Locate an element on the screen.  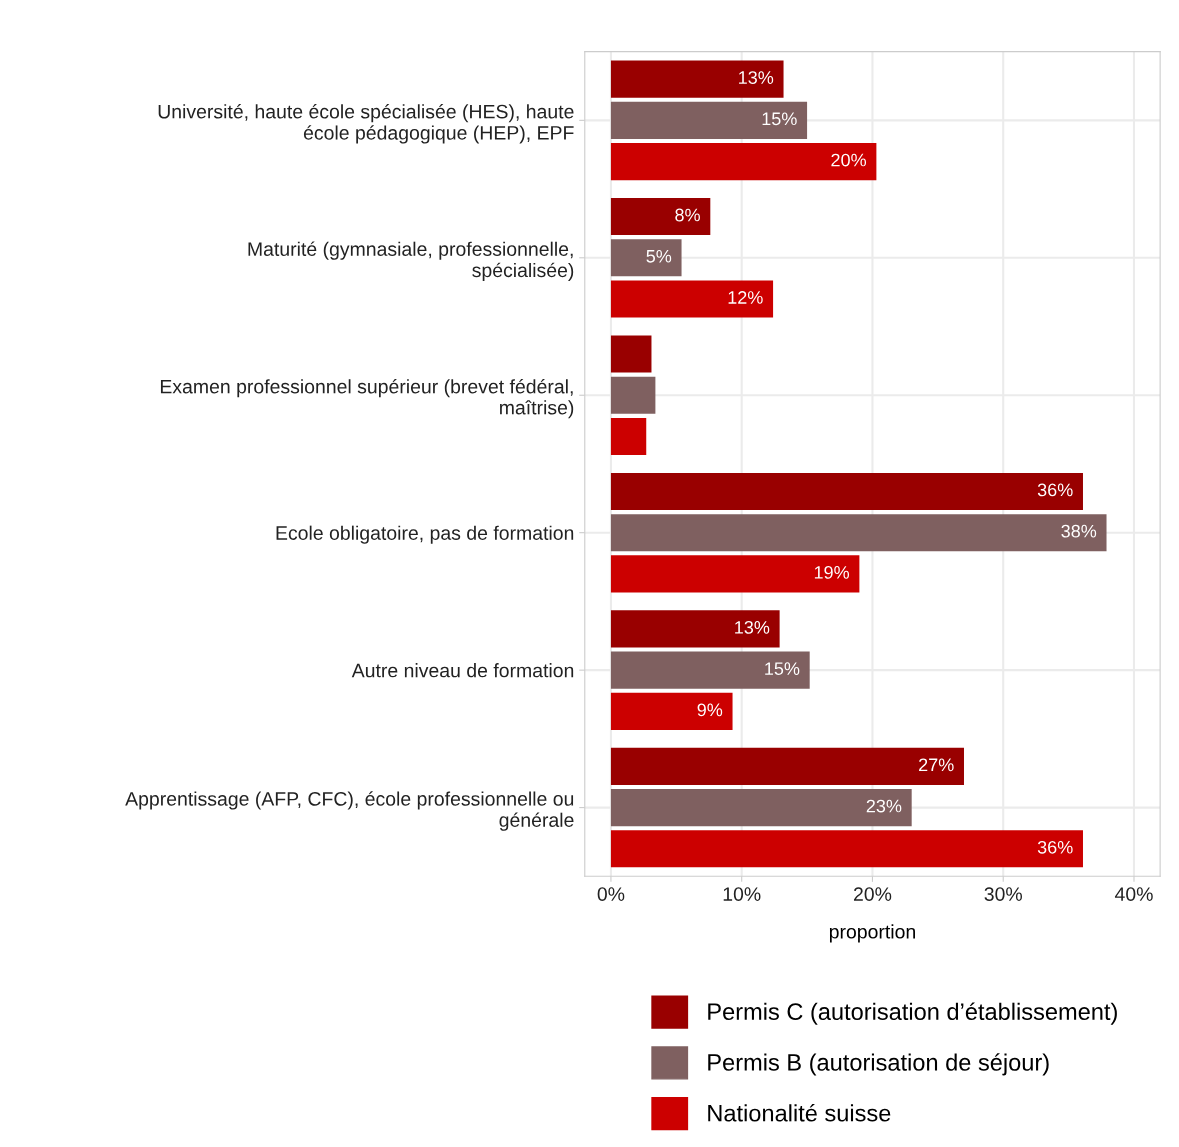
y-tick-label: Apprentissage (AFP, CFC), école professionnelle ou générale is located at coordinates (349, 811).